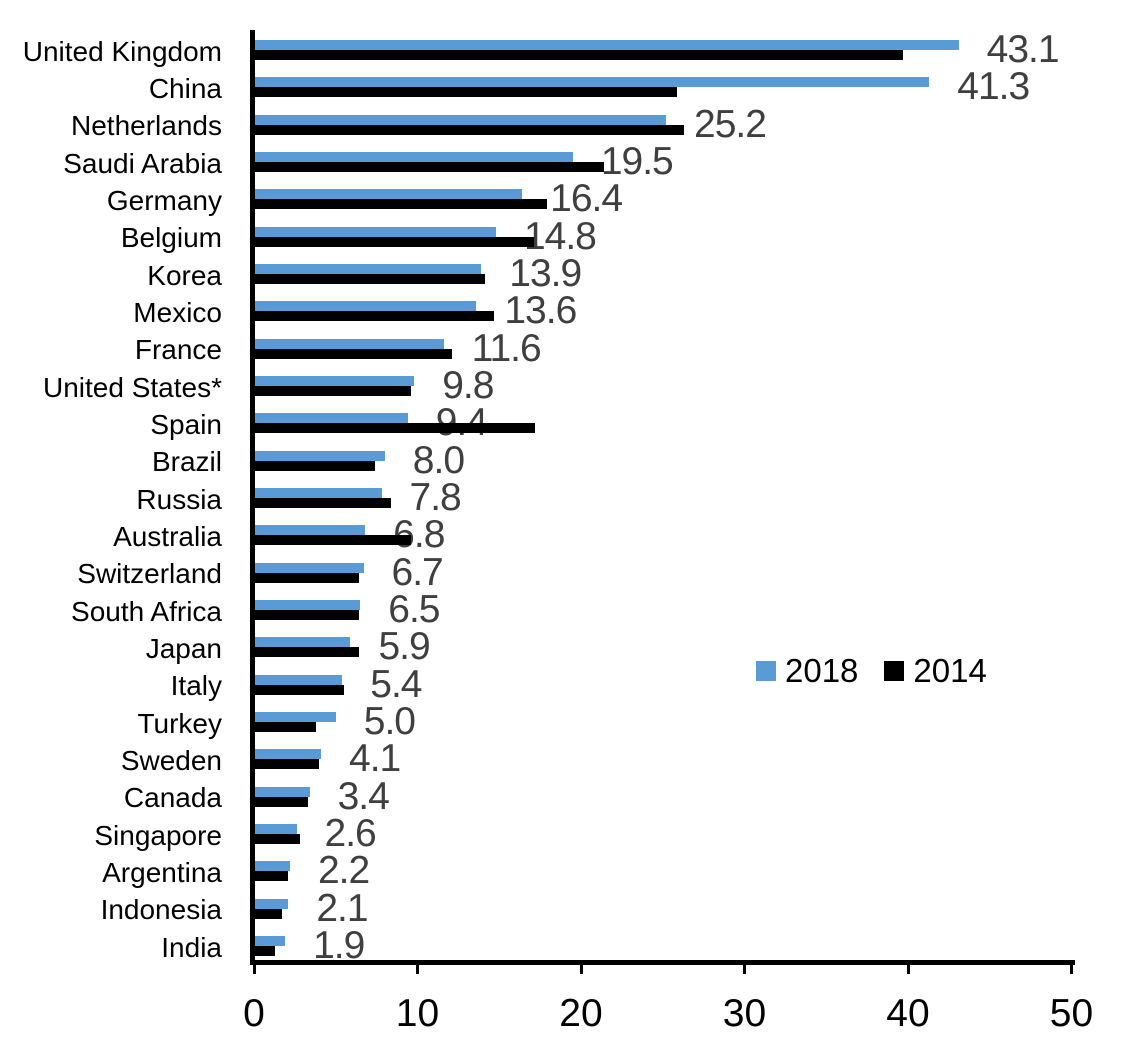 This screenshot has height=1041, width=1123. I want to click on x-axis-line, so click(662, 962).